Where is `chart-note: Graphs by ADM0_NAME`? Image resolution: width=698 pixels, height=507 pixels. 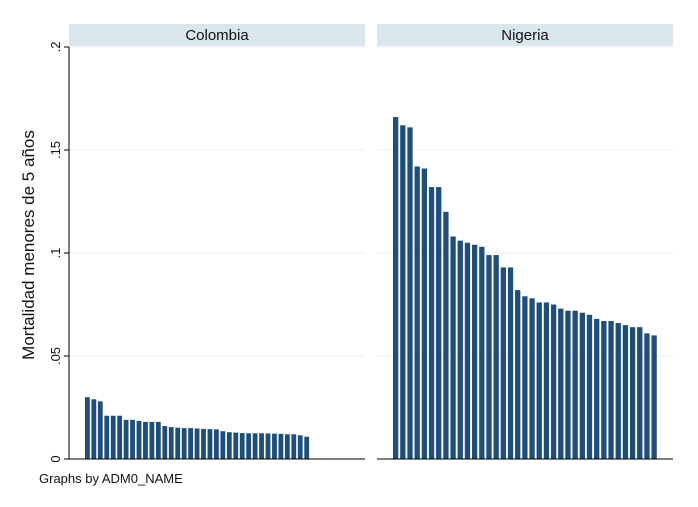 chart-note: Graphs by ADM0_NAME is located at coordinates (111, 478).